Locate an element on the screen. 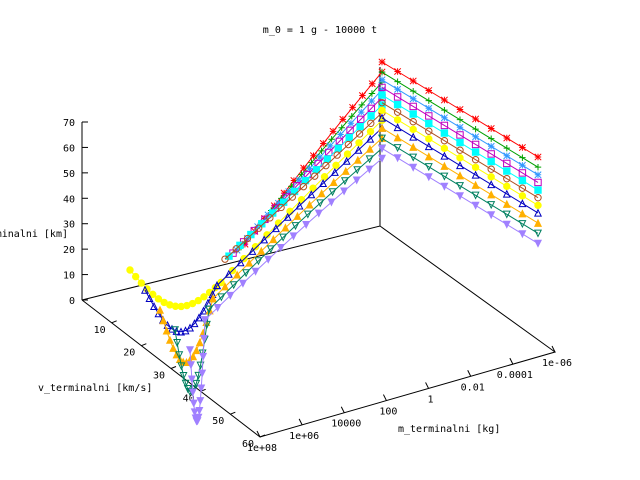  z-tick-label: 60 is located at coordinates (69, 148).